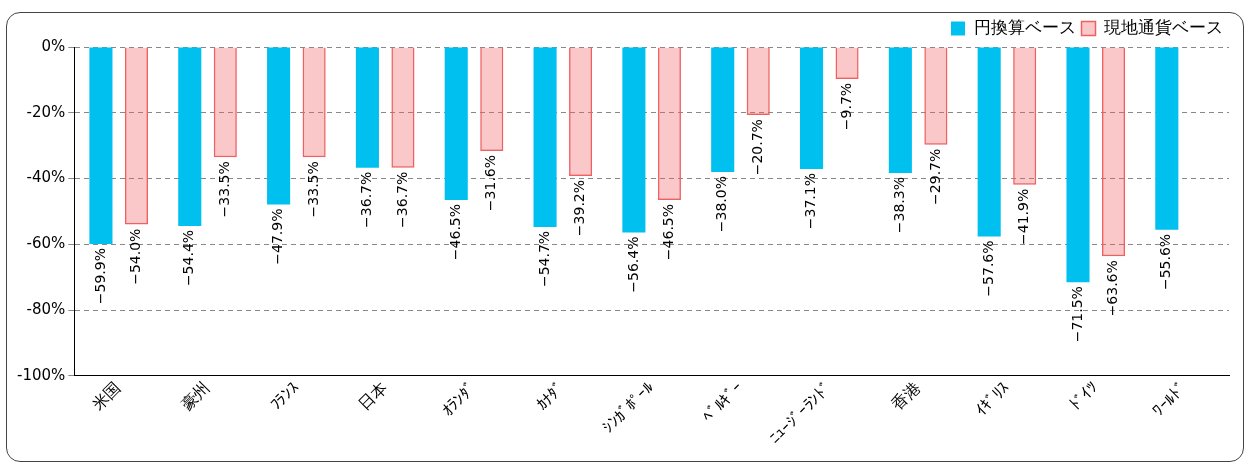  Describe the element at coordinates (41, 374) in the screenshot. I see `y-tick-label: -100%` at that location.